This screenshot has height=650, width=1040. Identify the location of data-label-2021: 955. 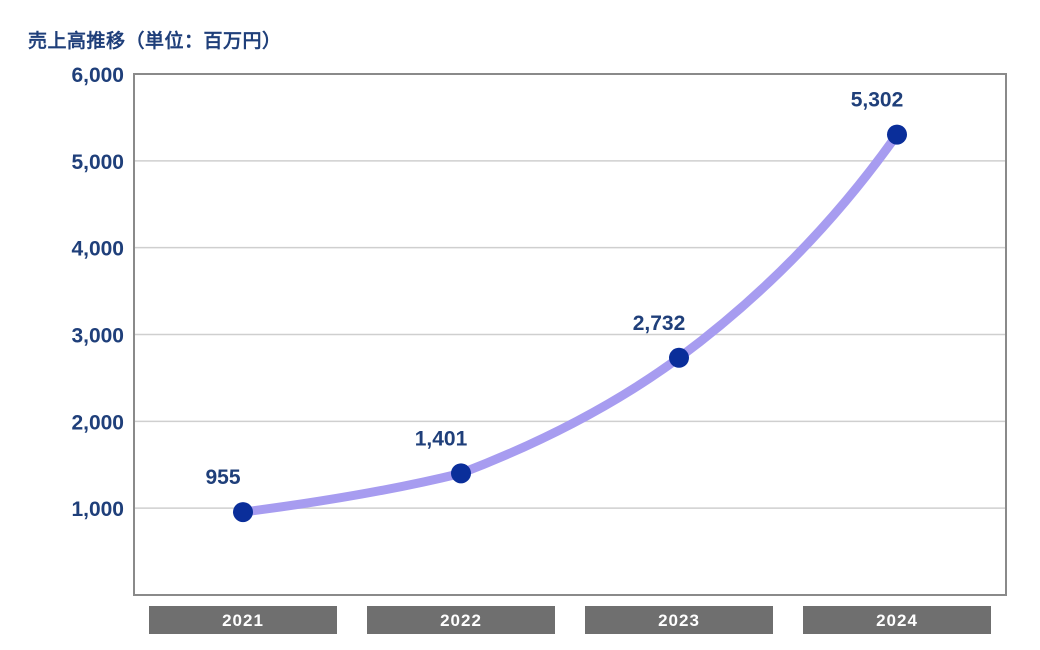
(222, 477).